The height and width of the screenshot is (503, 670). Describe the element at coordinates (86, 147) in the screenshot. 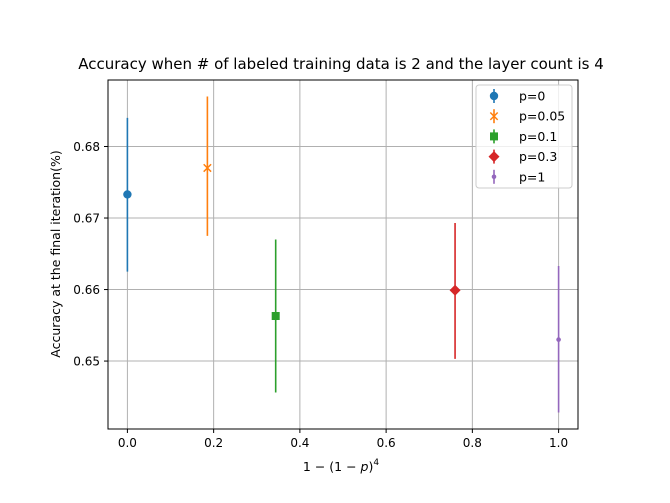

I see `y-tick-label: 0.68` at that location.